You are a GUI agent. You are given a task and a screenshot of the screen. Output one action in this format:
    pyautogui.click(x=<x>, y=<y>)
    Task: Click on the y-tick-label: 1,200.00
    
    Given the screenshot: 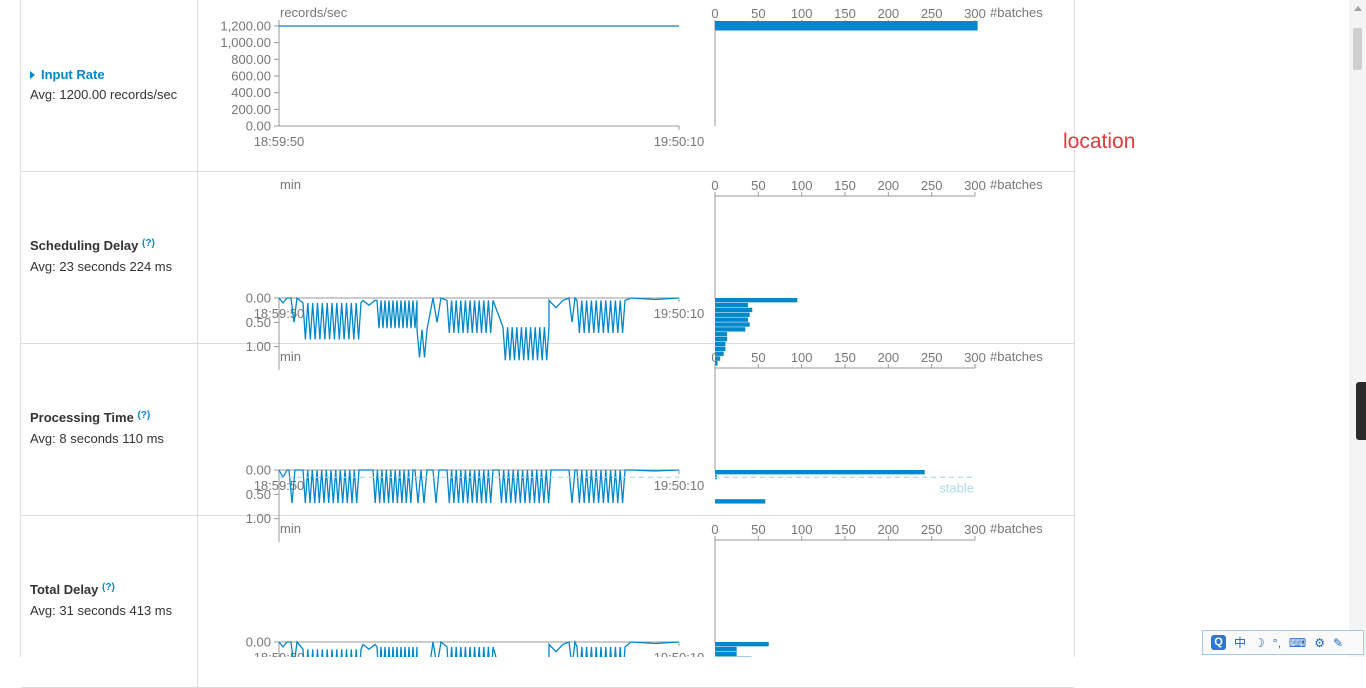 What is the action you would take?
    pyautogui.click(x=245, y=26)
    